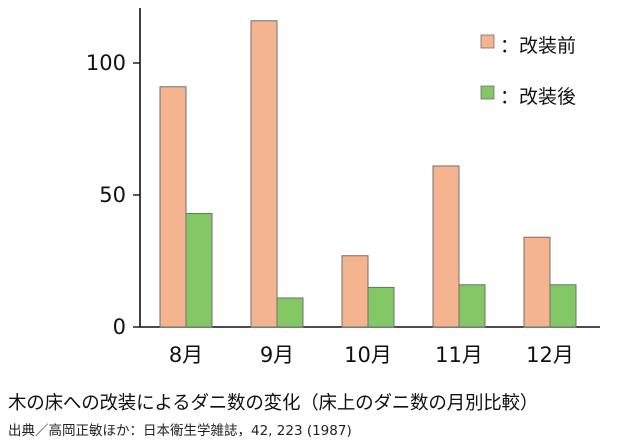  I want to click on legend-label: ：改装前, so click(538, 46).